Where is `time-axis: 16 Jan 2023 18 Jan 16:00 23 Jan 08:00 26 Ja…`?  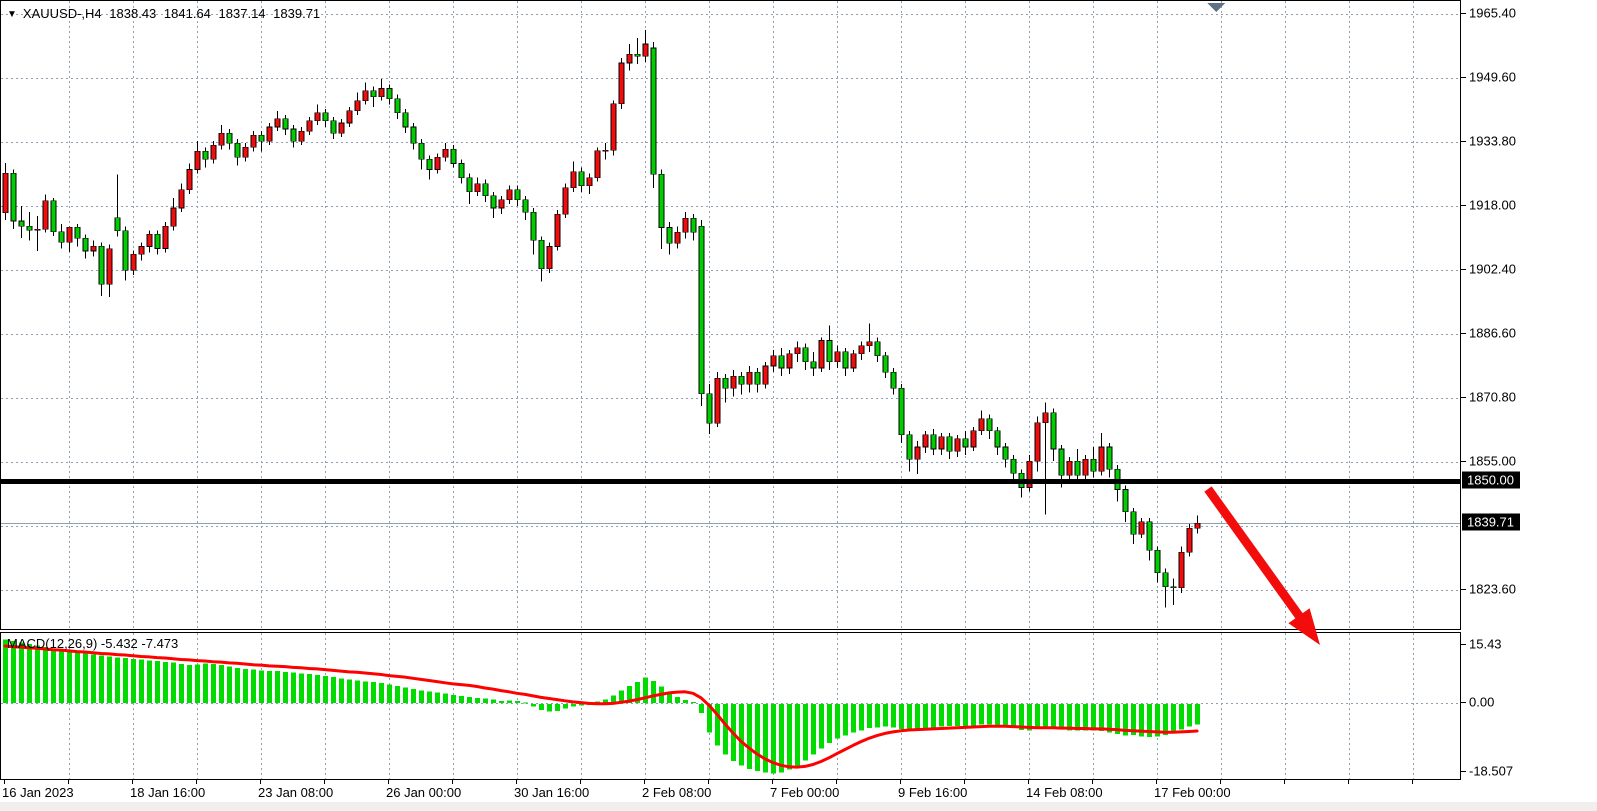 time-axis: 16 Jan 2023 18 Jan 16:00 23 Jan 08:00 26 Ja… is located at coordinates (730, 791).